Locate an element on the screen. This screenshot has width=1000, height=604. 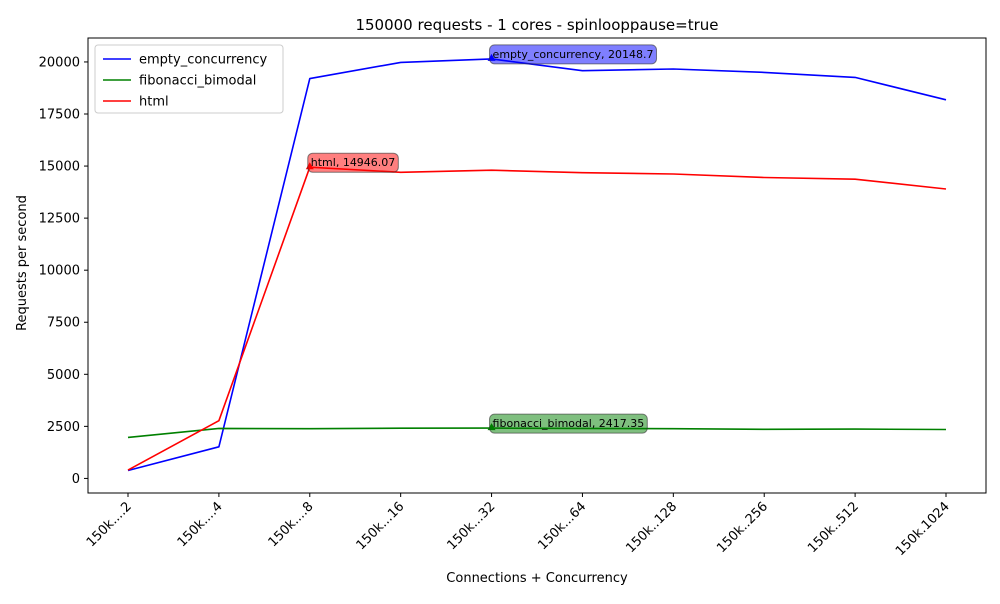
annotation-text: html, 14946.07 is located at coordinates (353, 162).